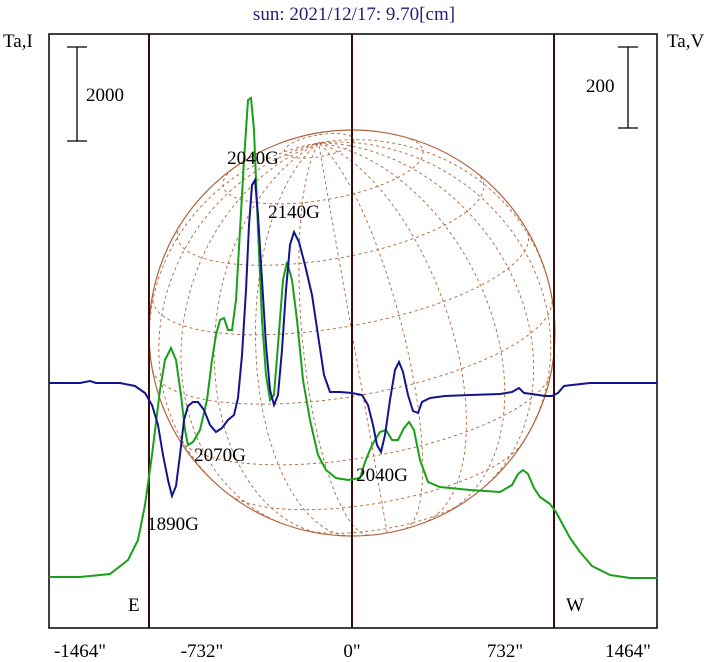  Describe the element at coordinates (600, 86) in the screenshot. I see `scale-right-label: 200` at that location.